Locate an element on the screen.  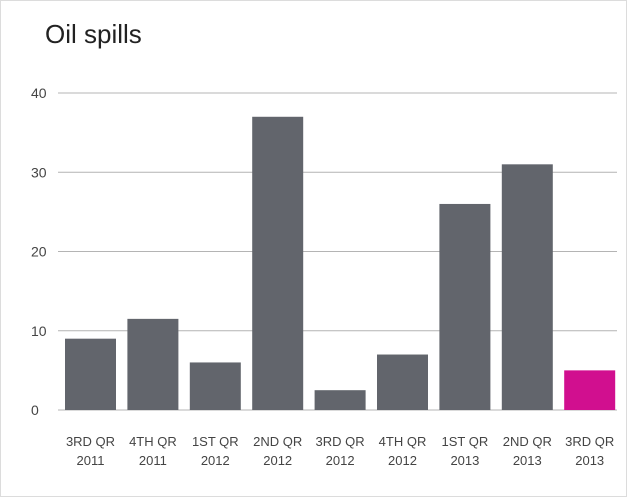
x-tick-label: 2ND QR 2012 is located at coordinates (277, 451).